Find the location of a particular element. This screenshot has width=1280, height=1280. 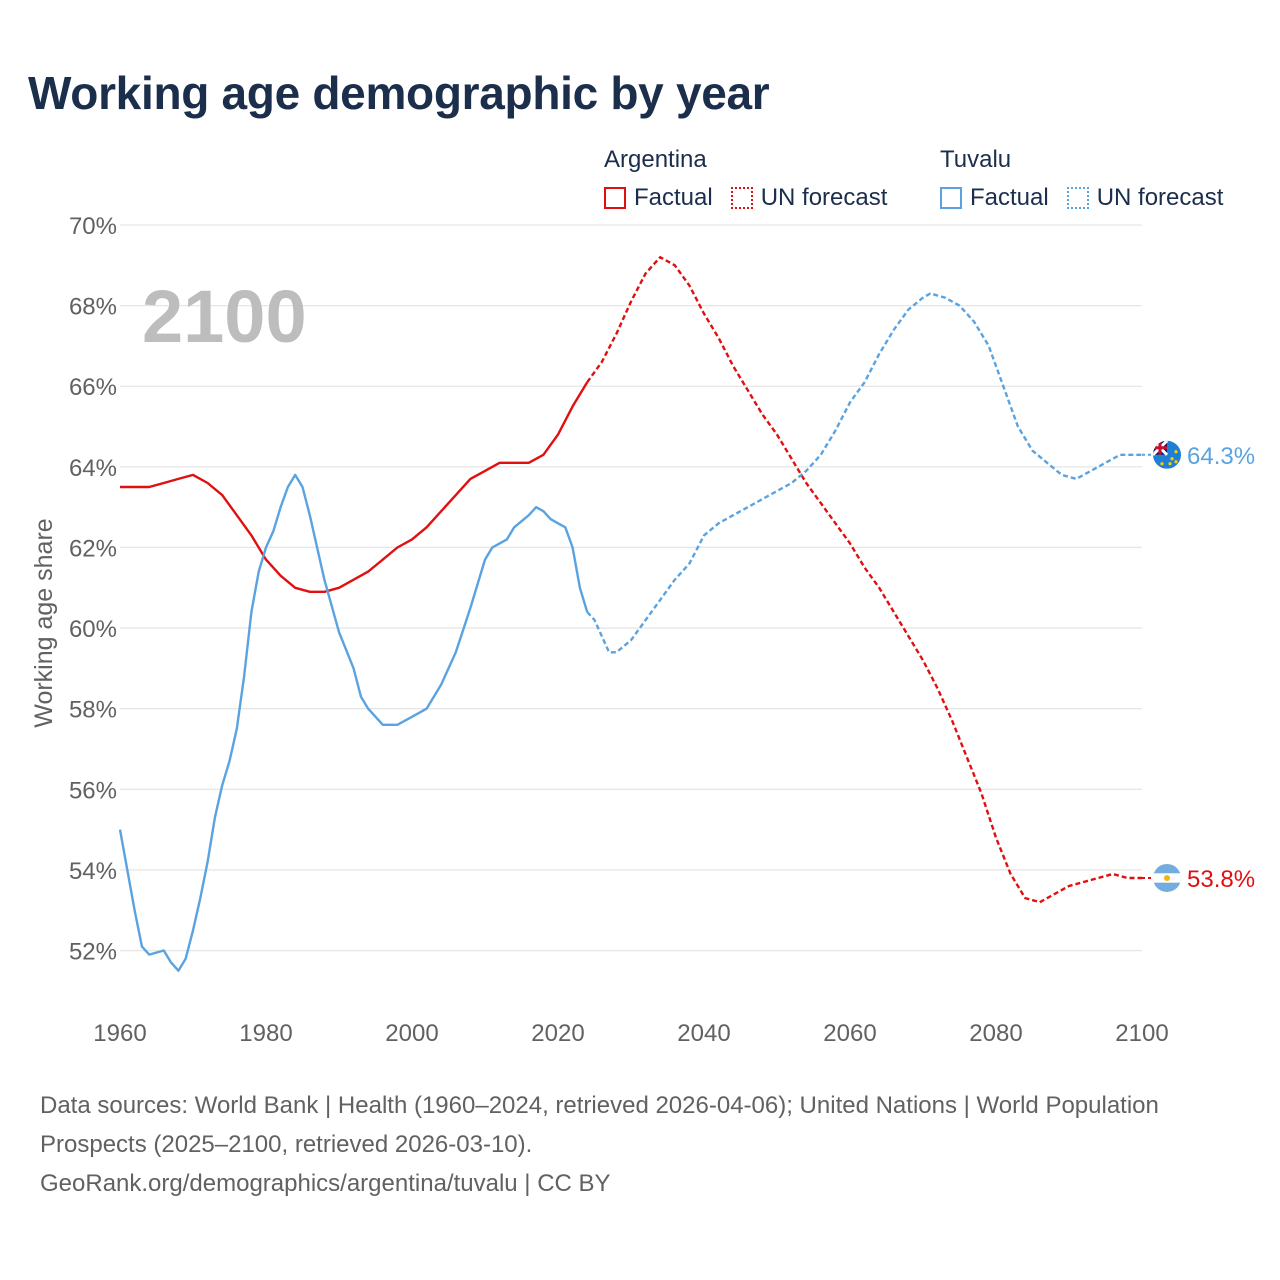

legend-item-argentina-factual: Factual is located at coordinates (658, 198).